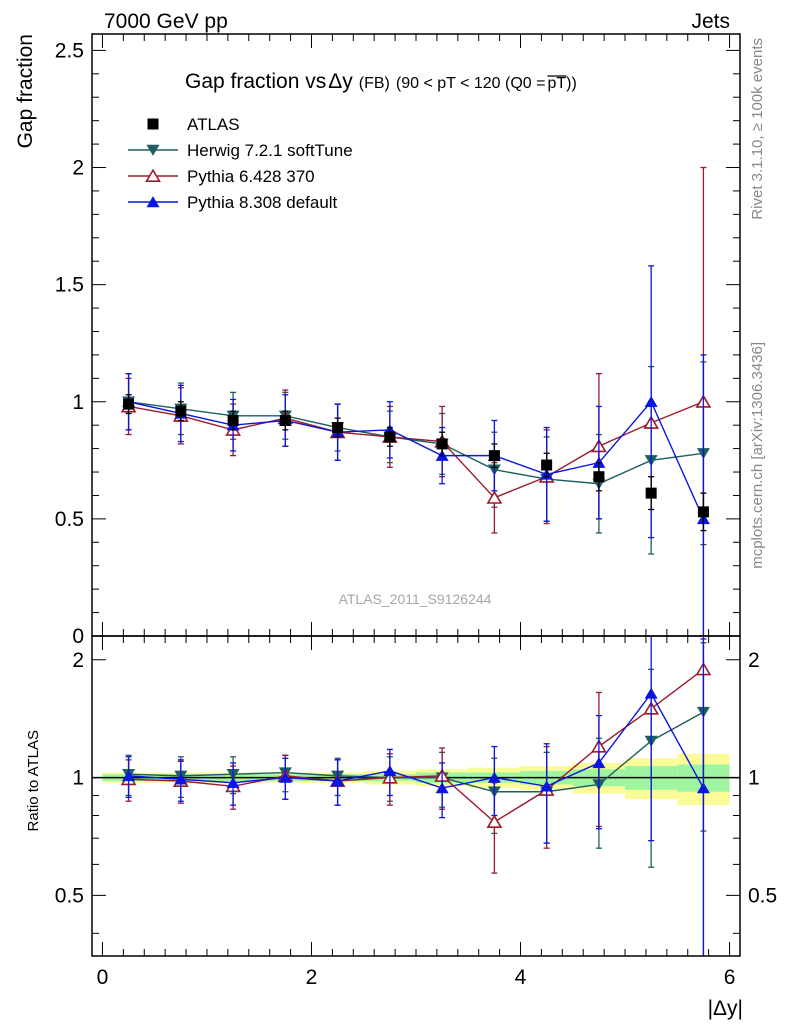 The width and height of the screenshot is (786, 1024). I want to click on x-tick-label: 4, so click(521, 977).